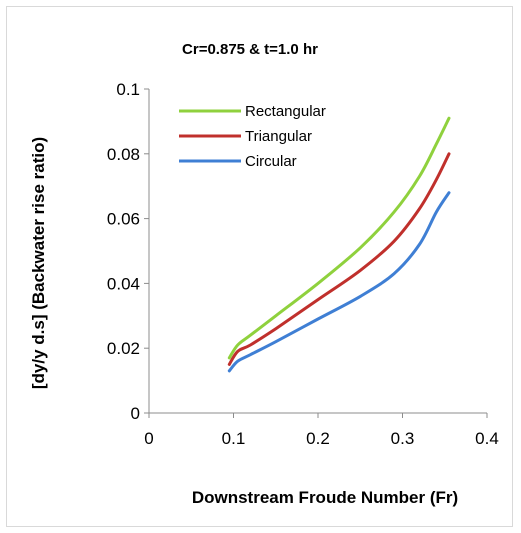 Image resolution: width=521 pixels, height=533 pixels. Describe the element at coordinates (38, 263) in the screenshot. I see `y-axis-label: [dy/y d.s] (Backwater rise ratio)` at that location.